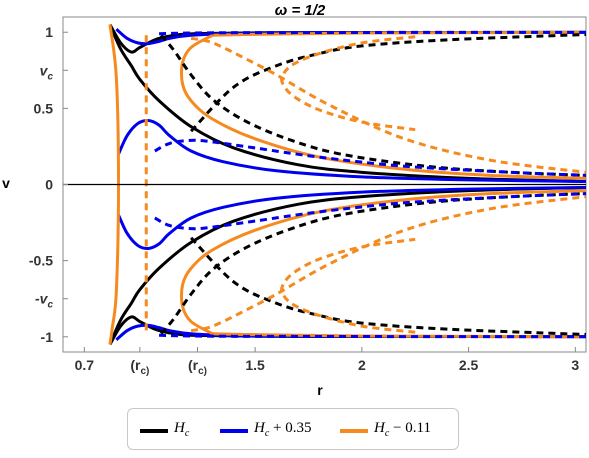 The image size is (589, 458). I want to click on y-tick-label: 0, so click(49, 185).